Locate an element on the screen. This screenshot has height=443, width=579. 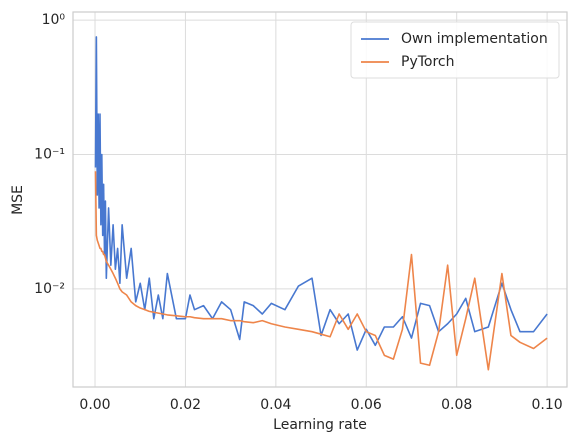
y-tick-label: 10⁻² is located at coordinates (49, 289).